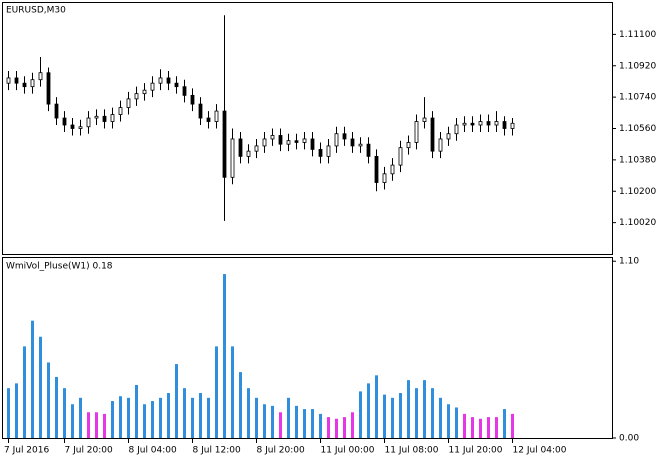 The image size is (663, 459). Describe the element at coordinates (153, 451) in the screenshot. I see `x-tick-label: 8 Jul 04:00` at that location.